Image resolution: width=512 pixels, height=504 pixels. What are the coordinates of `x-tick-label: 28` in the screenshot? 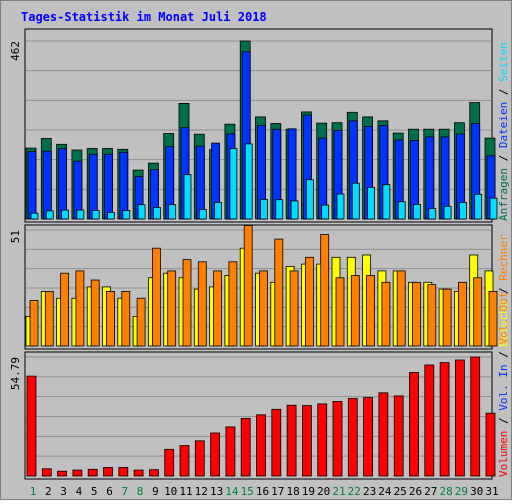 It's located at (445, 491).